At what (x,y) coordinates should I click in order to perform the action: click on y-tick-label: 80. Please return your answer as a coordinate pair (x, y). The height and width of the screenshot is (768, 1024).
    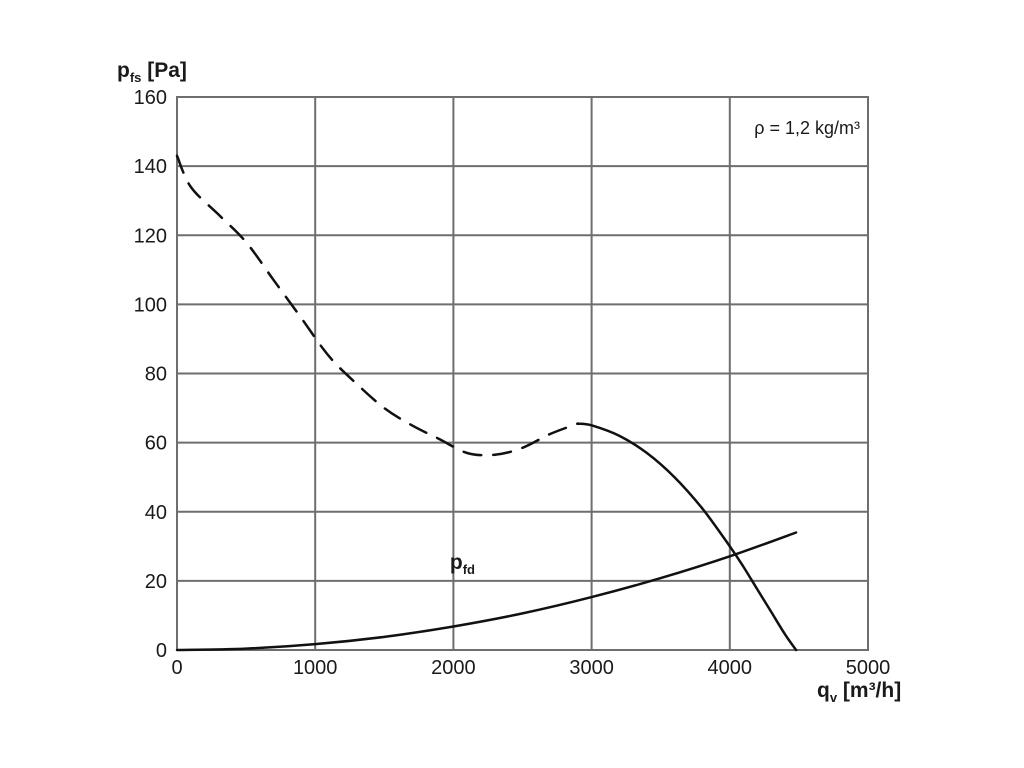
    Looking at the image, I should click on (156, 375).